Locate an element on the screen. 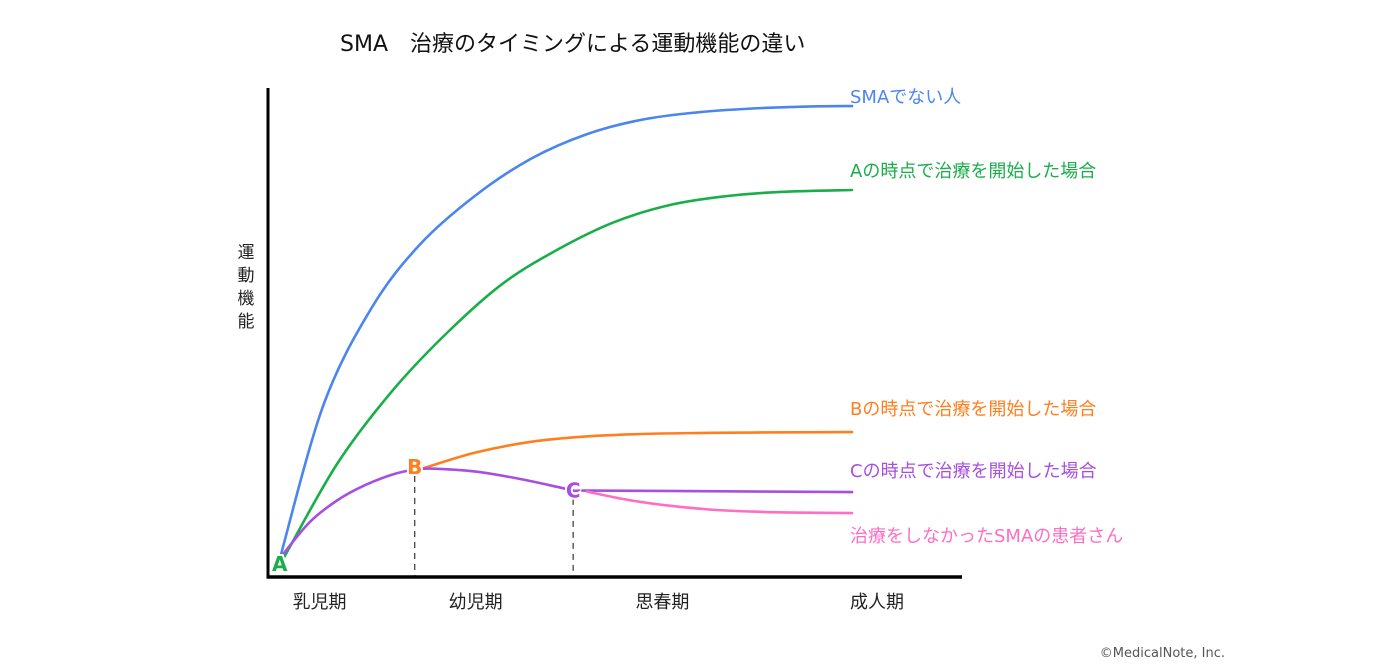  legend-label-3: Cの時点で治療を開始した場合 is located at coordinates (973, 471).